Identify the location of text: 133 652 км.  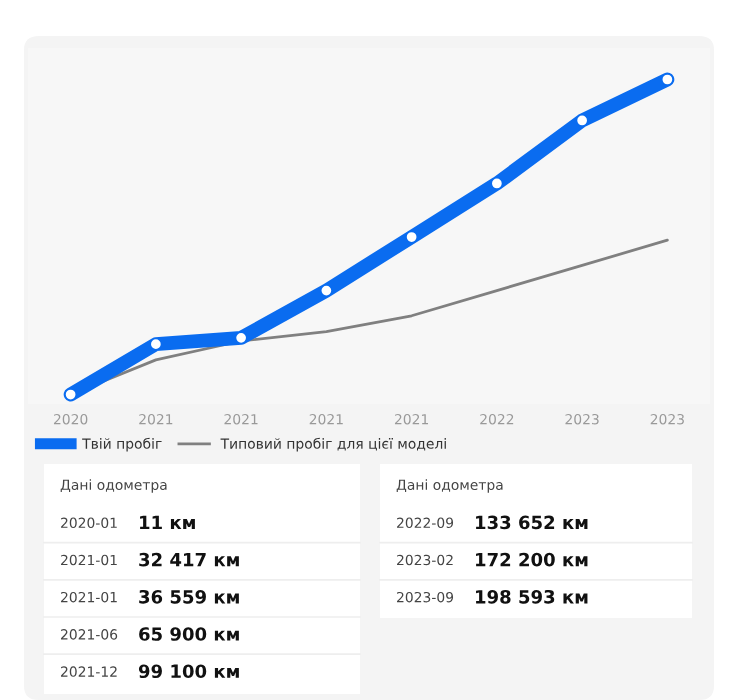
(532, 522).